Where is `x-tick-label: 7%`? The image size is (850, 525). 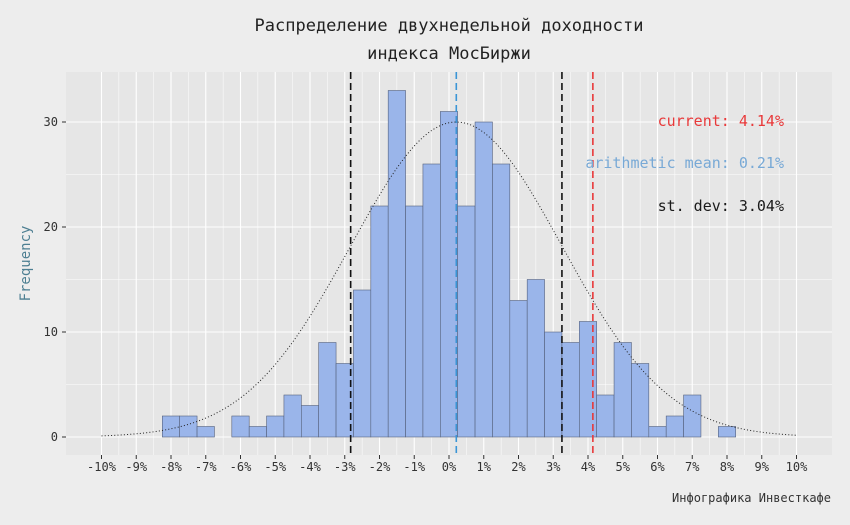
x-tick-label: 7% is located at coordinates (692, 467).